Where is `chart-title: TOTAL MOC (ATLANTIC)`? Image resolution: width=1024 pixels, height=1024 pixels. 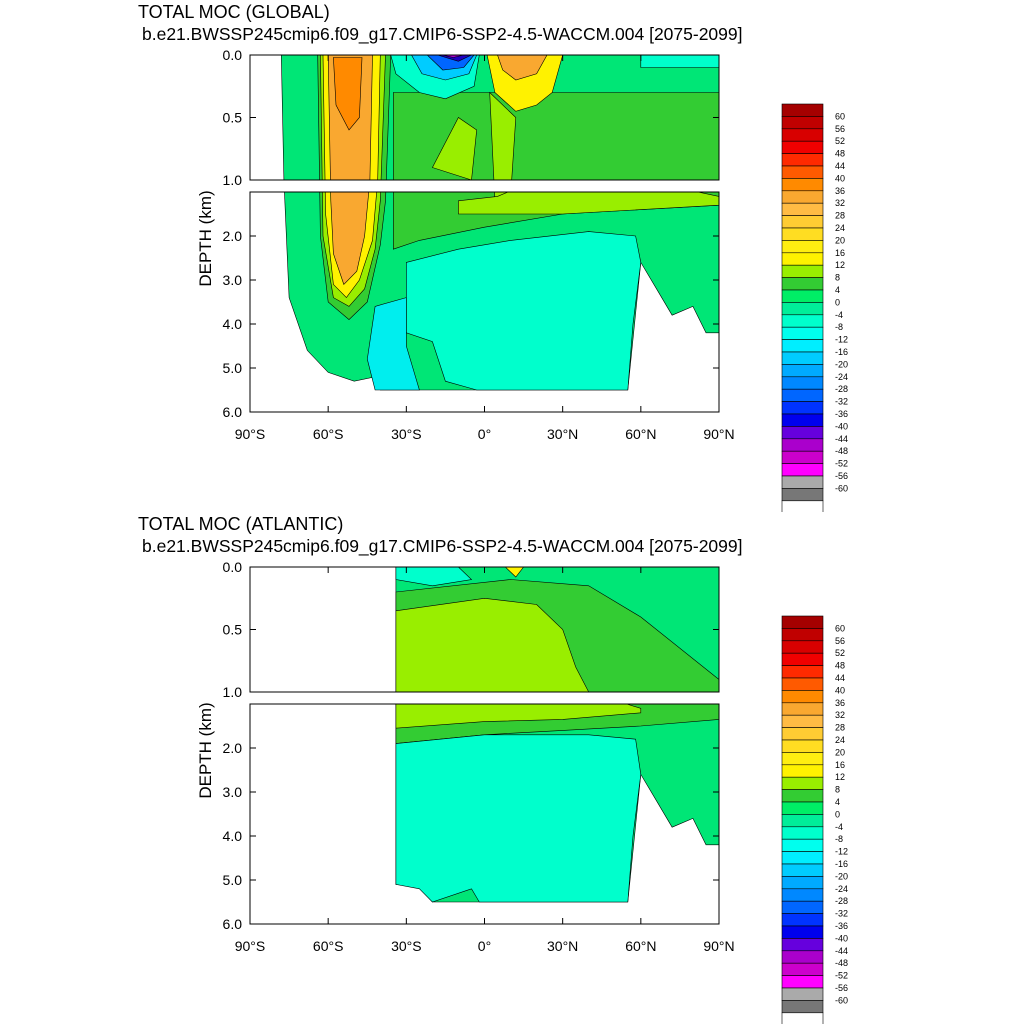
chart-title: TOTAL MOC (ATLANTIC) is located at coordinates (241, 524).